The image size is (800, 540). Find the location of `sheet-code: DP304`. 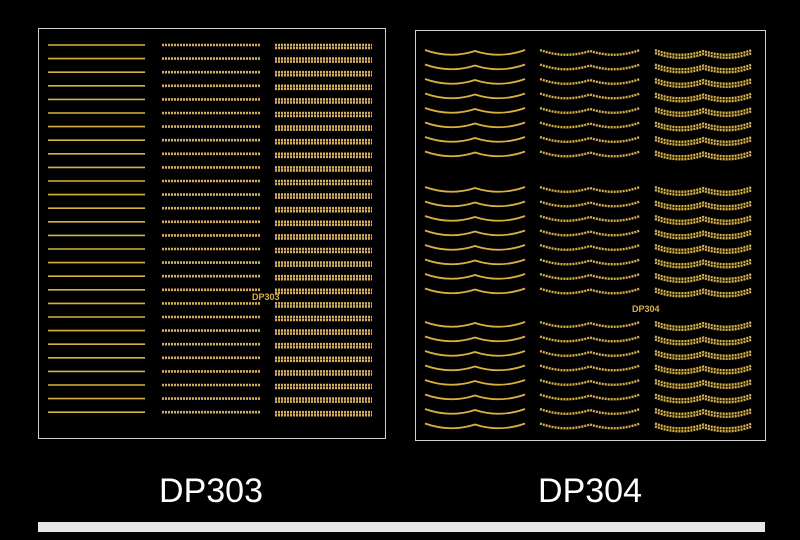

sheet-code: DP304 is located at coordinates (646, 309).